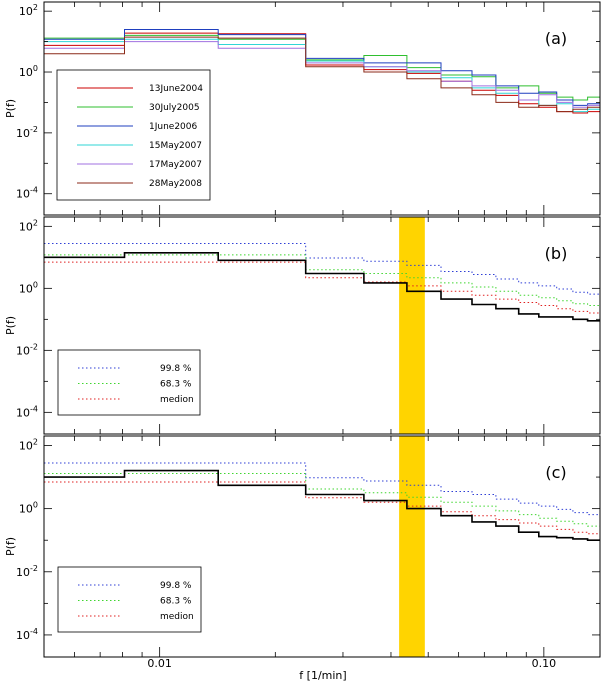 This screenshot has width=602, height=685. What do you see at coordinates (159, 663) in the screenshot?
I see `x-tick-label: 0.01` at bounding box center [159, 663].